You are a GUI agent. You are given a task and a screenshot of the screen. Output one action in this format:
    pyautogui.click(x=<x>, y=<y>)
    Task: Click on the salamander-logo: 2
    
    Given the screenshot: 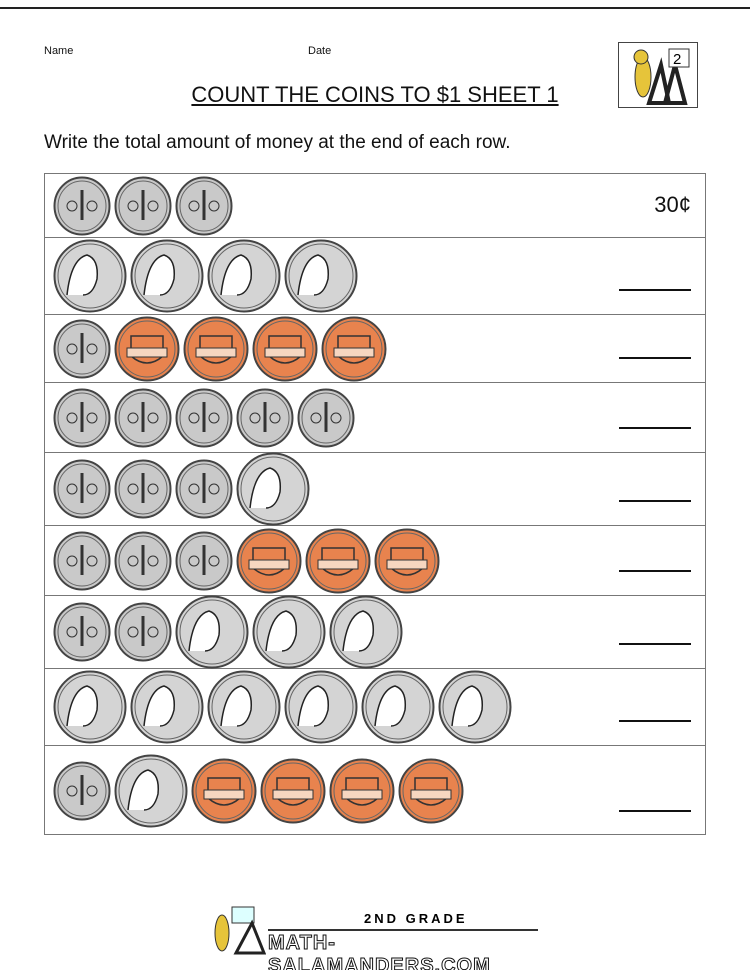 What is the action you would take?
    pyautogui.click(x=658, y=75)
    